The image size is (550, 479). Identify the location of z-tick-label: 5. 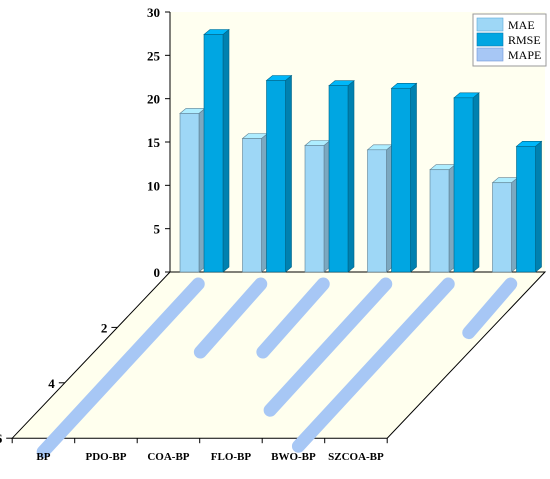
(157, 229).